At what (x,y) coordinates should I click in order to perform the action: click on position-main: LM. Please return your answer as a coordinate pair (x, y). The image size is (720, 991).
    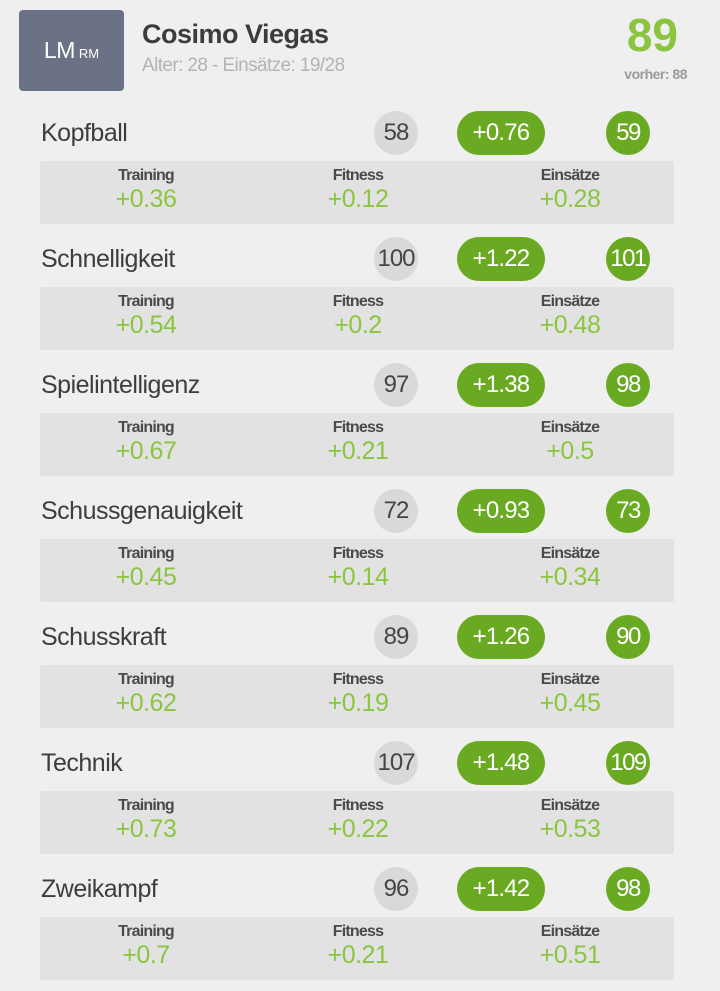
    Looking at the image, I should click on (59, 50).